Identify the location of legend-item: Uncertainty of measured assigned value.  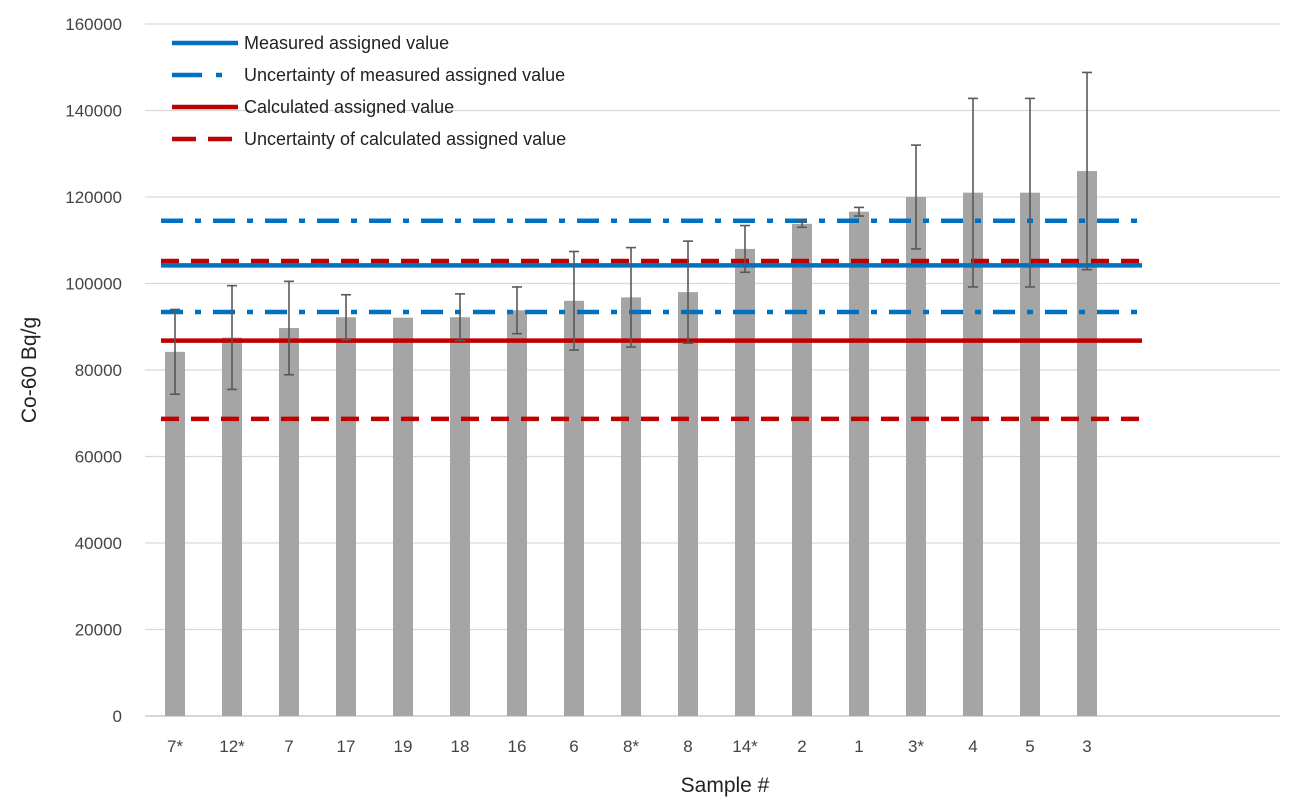
(368, 75).